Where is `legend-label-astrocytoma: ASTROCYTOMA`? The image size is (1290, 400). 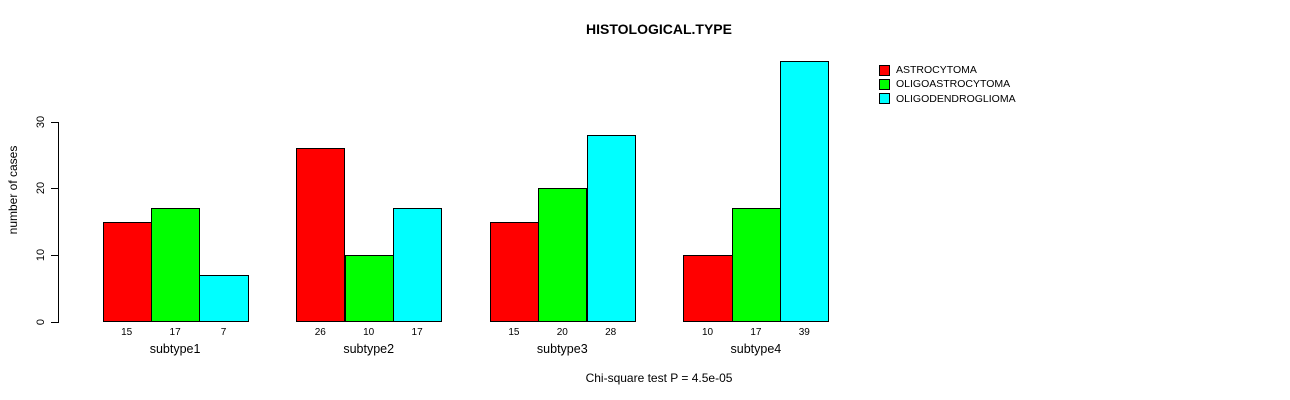 legend-label-astrocytoma: ASTROCYTOMA is located at coordinates (936, 70).